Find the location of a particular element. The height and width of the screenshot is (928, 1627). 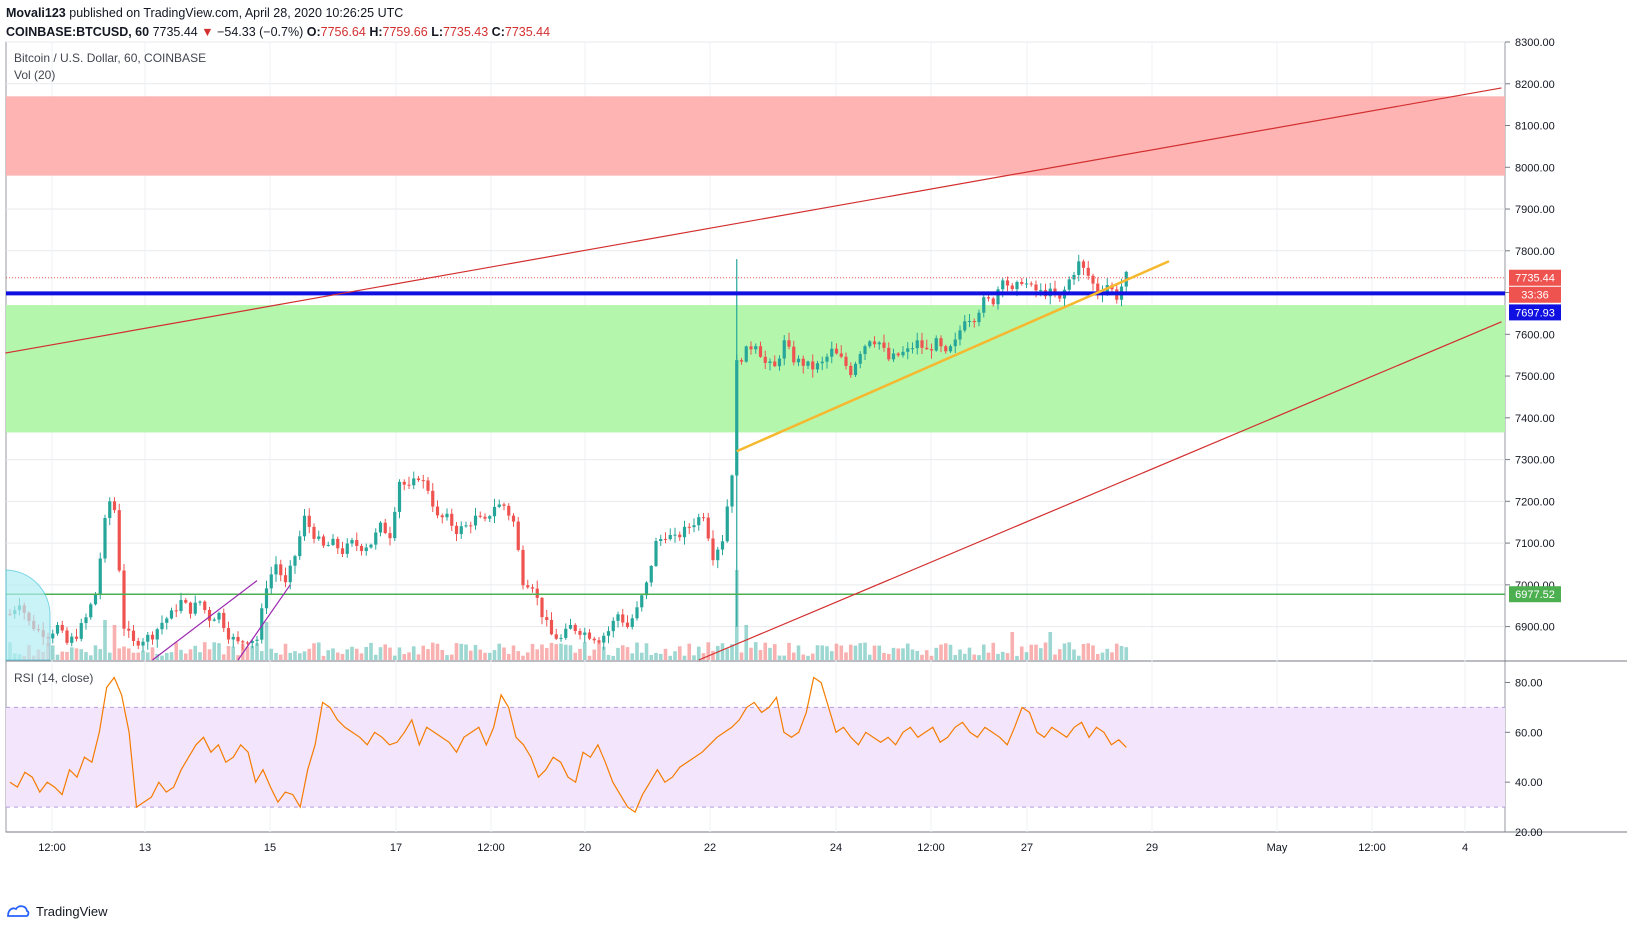

last-price-badge-bg is located at coordinates (1535, 277).